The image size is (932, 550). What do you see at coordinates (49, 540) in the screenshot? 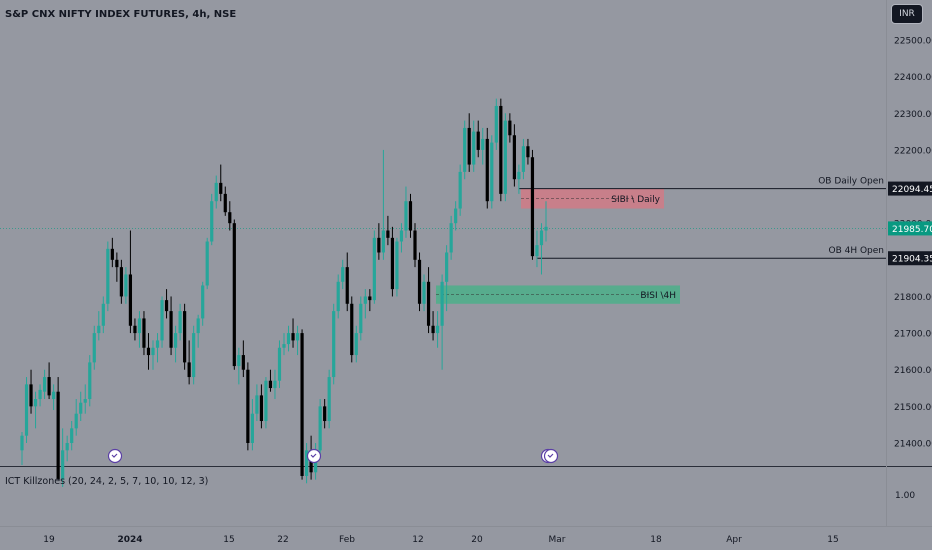
I see `time-tick-label: 19` at bounding box center [49, 540].